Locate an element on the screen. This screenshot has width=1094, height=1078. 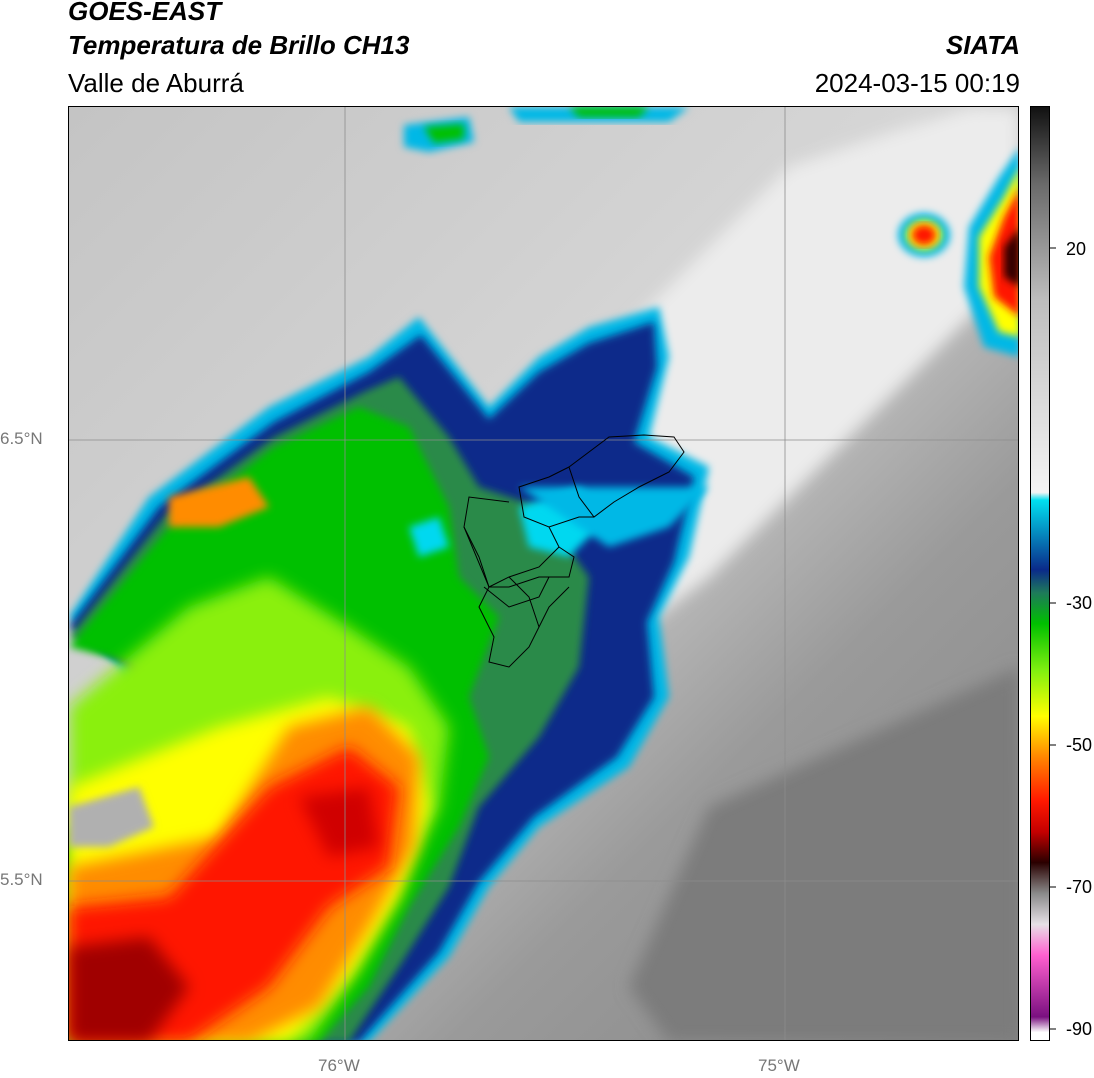
satellite-title: GOES-EAST is located at coordinates (145, 13).